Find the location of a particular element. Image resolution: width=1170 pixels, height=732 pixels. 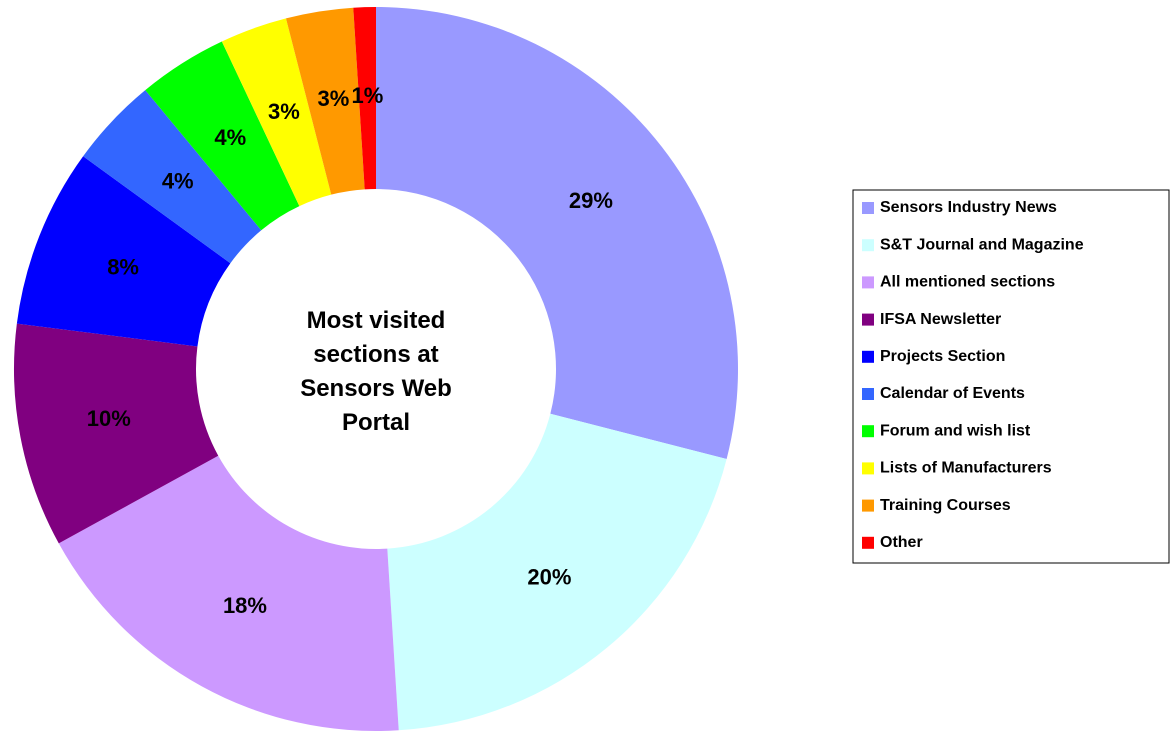

data-label: 18% is located at coordinates (245, 605).